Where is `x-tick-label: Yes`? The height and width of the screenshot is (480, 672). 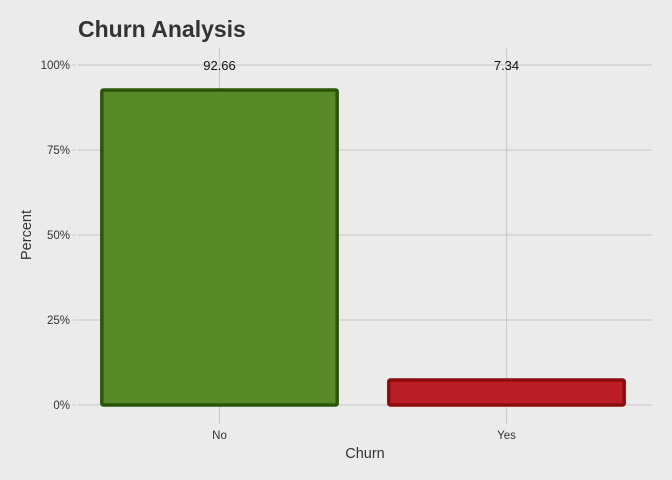 x-tick-label: Yes is located at coordinates (506, 436).